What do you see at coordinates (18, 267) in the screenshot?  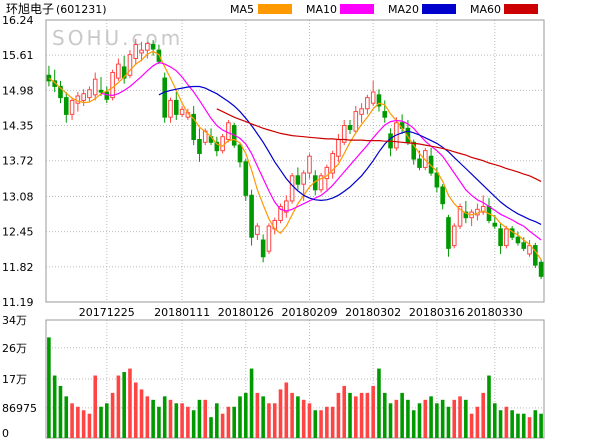 I see `price-tick-label: 11.82` at bounding box center [18, 267].